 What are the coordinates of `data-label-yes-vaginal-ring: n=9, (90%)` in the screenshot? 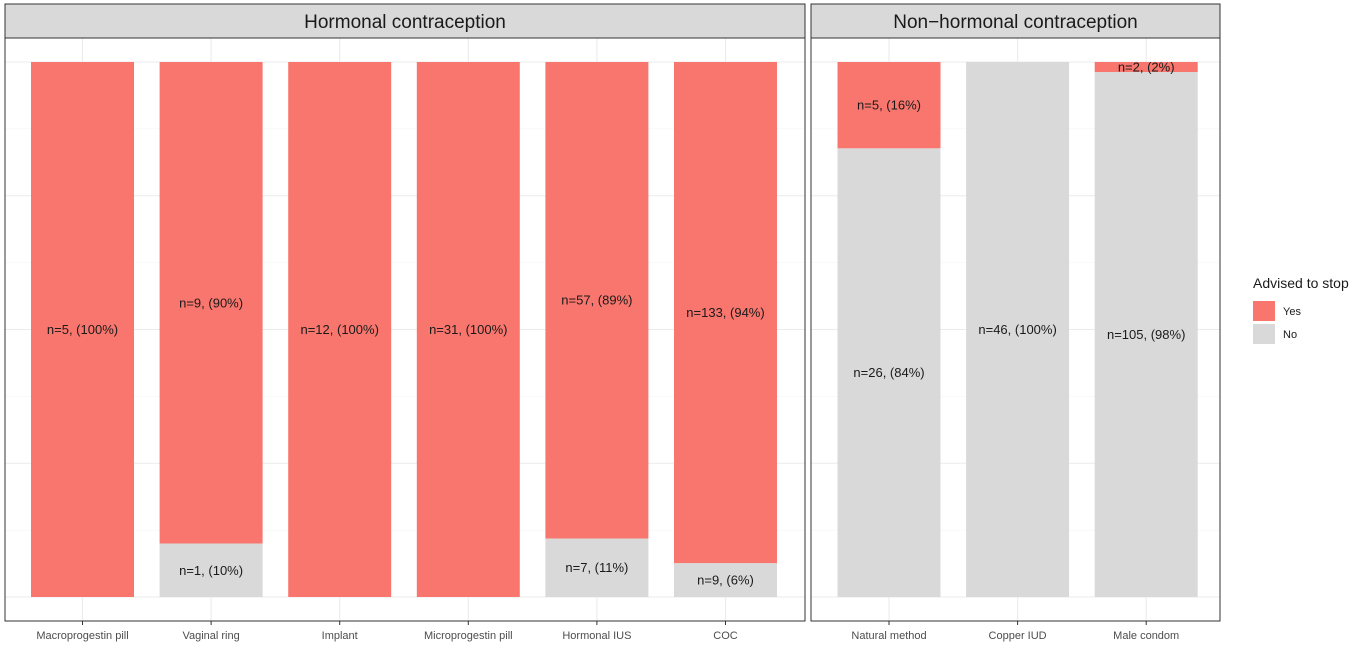 It's located at (211, 302).